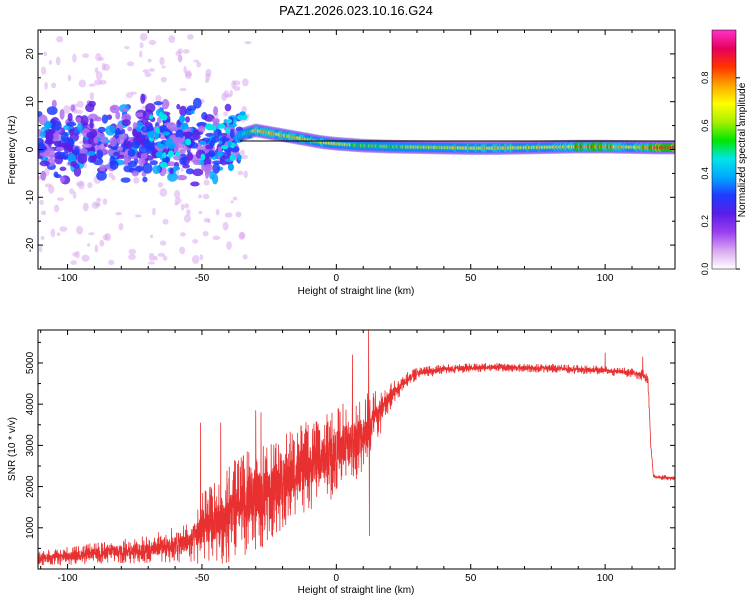 The height and width of the screenshot is (600, 750). Describe the element at coordinates (705, 269) in the screenshot. I see `colorbar-tick-label: 0.0` at that location.